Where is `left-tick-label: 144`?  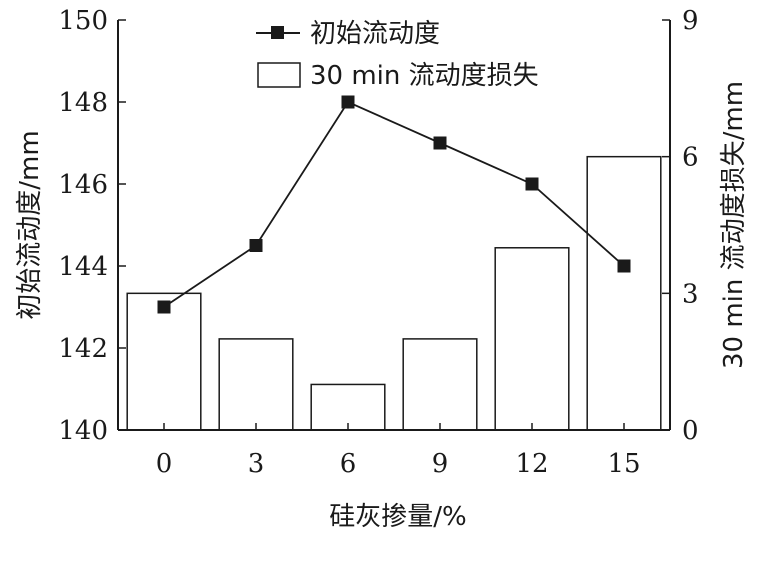 left-tick-label: 144 is located at coordinates (83, 267).